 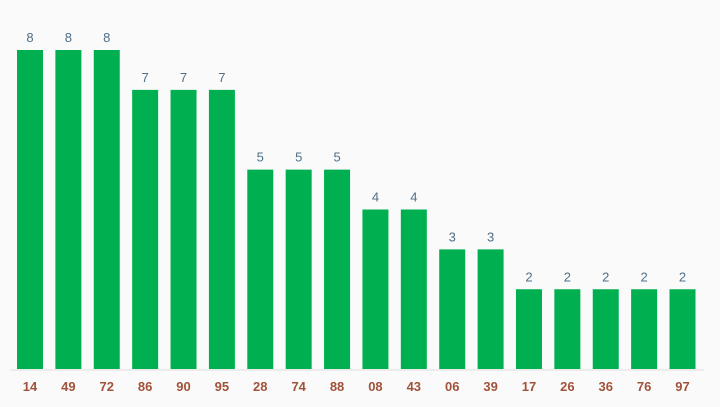 I want to click on data-label-86: 7, so click(x=145, y=77).